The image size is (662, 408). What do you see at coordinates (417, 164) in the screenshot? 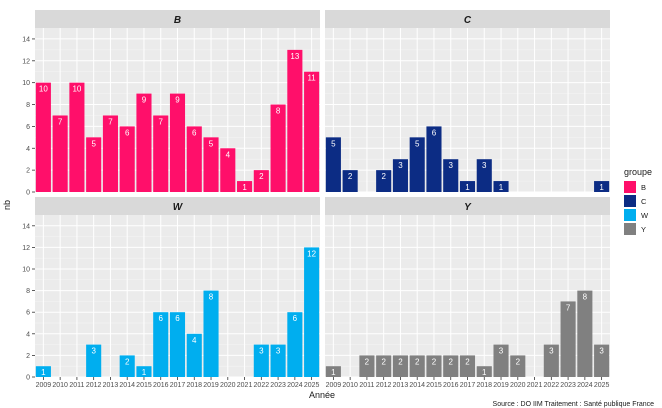
I see `bar-C-2014` at bounding box center [417, 164].